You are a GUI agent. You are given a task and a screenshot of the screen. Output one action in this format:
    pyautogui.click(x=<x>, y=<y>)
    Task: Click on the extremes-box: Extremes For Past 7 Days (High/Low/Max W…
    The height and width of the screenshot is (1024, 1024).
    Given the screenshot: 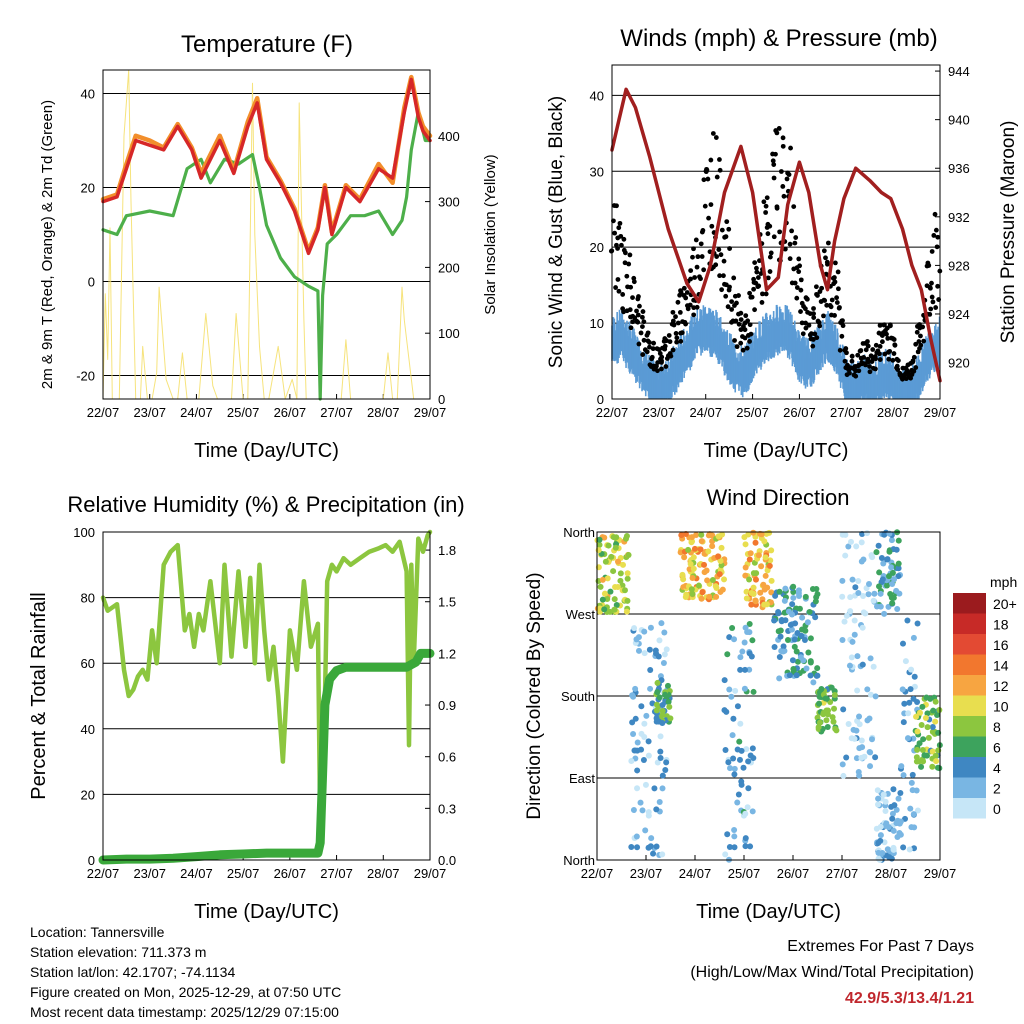 What is the action you would take?
    pyautogui.click(x=832, y=973)
    